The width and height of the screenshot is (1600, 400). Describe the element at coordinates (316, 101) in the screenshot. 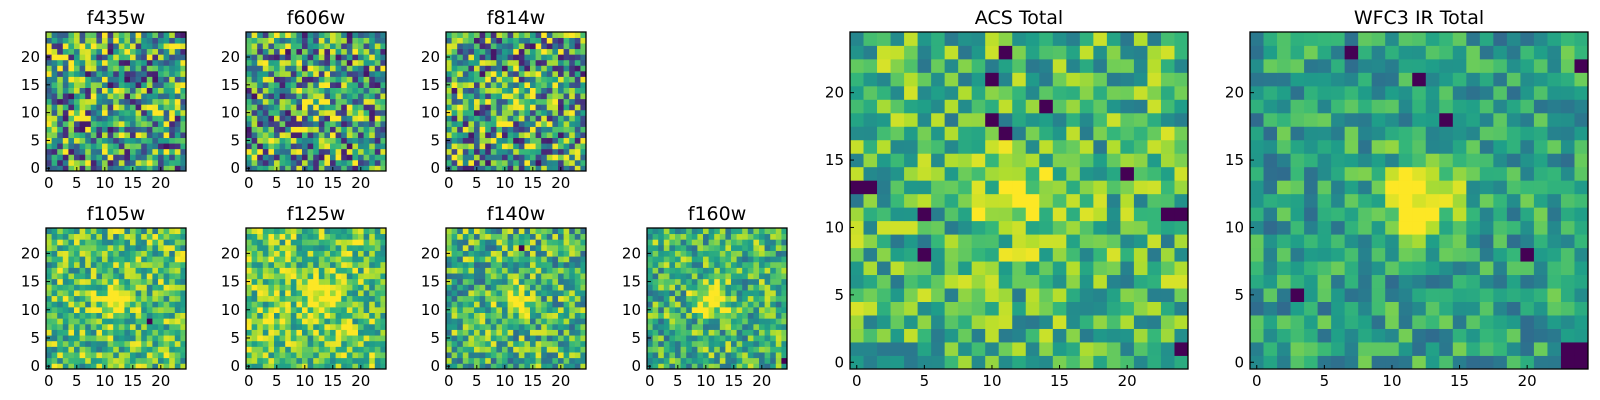

I see `axes-frame` at that location.